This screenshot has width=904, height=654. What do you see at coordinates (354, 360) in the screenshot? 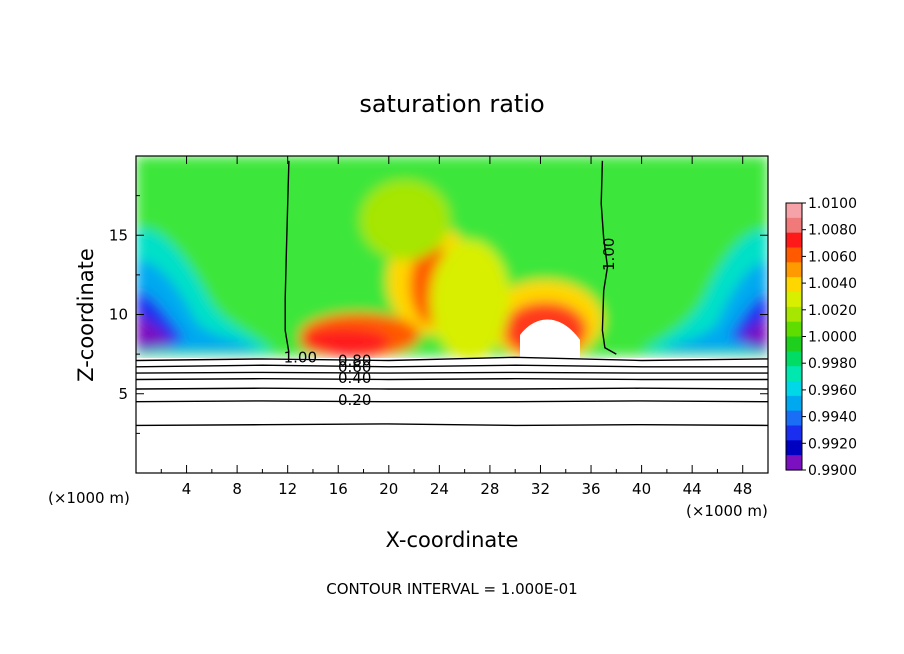
I see `contour-label: 0.80` at bounding box center [354, 360].